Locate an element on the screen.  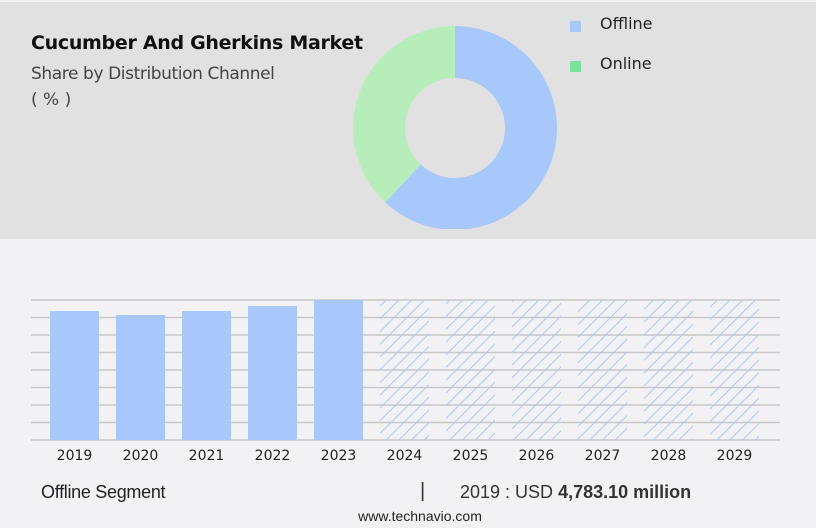
bar-2028 is located at coordinates (668, 370).